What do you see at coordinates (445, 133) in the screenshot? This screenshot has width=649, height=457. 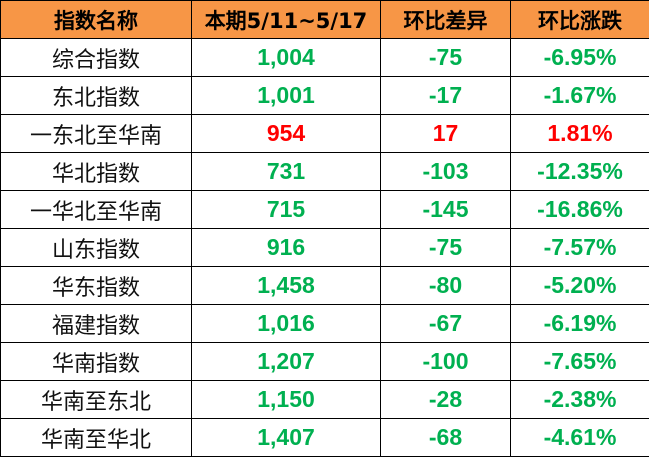 I see `row-diff: 17` at bounding box center [445, 133].